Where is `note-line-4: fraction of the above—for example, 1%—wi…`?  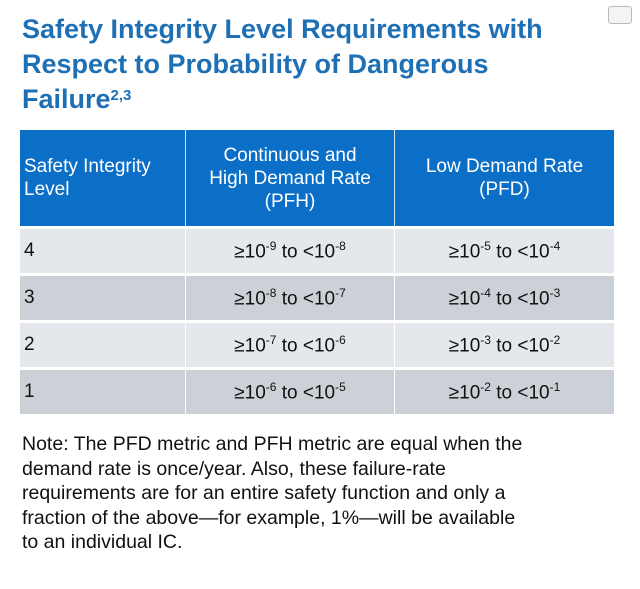
note-line-4: fraction of the above—for example, 1%—wi… is located at coordinates (269, 517).